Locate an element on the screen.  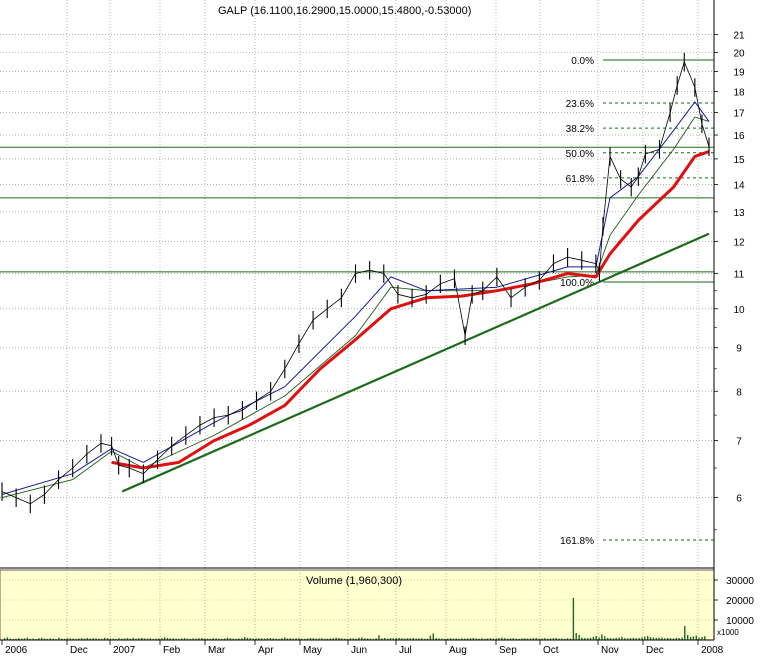
y-tick-label: 16 is located at coordinates (739, 136).